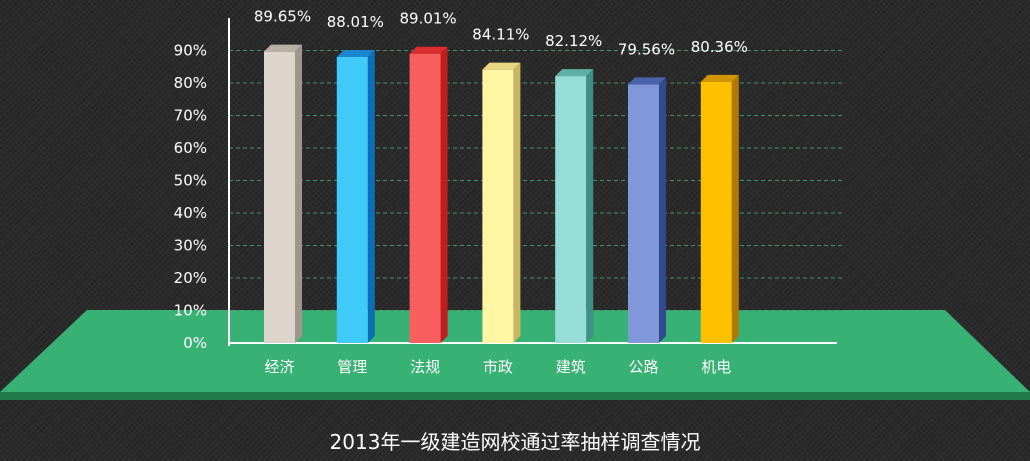 This screenshot has width=1030, height=461. What do you see at coordinates (498, 367) in the screenshot?
I see `x-category-label: 市政` at bounding box center [498, 367].